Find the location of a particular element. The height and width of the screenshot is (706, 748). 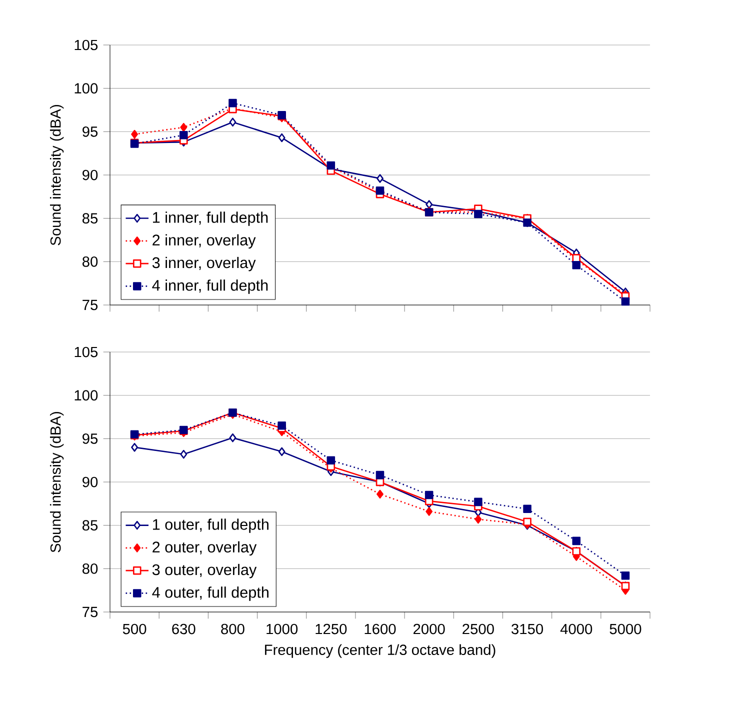

legend-label: 1 outer, full depth is located at coordinates (210, 525).